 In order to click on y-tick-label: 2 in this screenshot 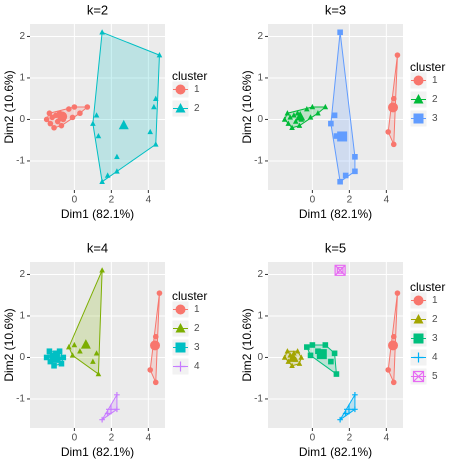, I will do `click(22, 36)`.